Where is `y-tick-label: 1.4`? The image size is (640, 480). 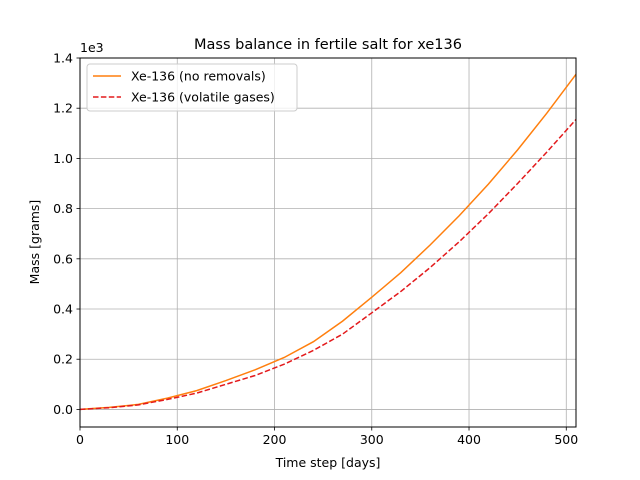
y-tick-label: 1.4 is located at coordinates (63, 58).